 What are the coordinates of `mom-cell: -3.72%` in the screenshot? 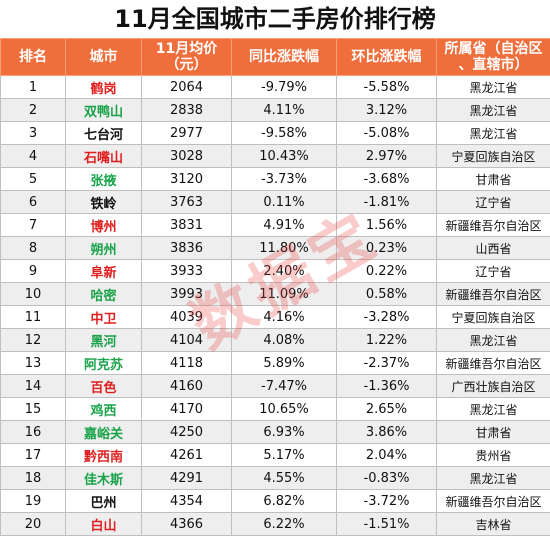 It's located at (387, 501).